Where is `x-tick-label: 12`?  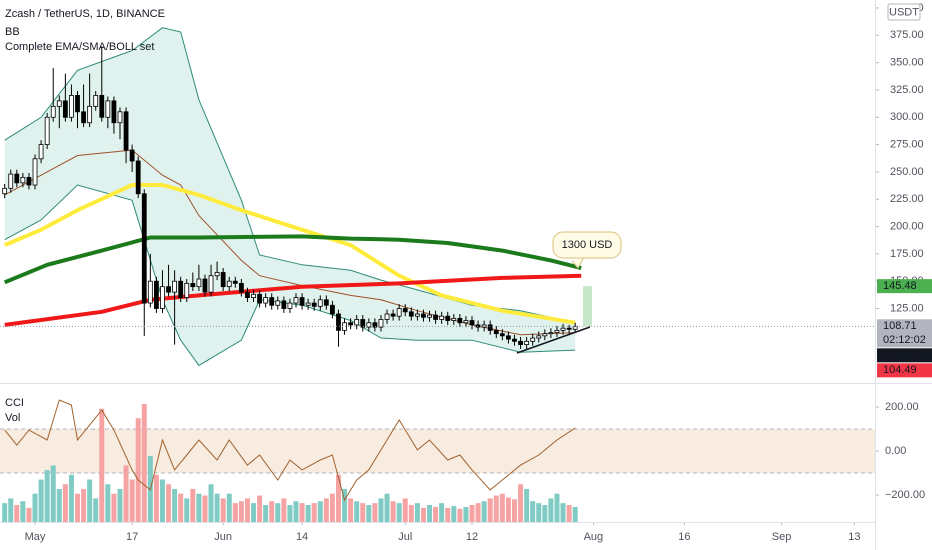 x-tick-label: 12 is located at coordinates (472, 537).